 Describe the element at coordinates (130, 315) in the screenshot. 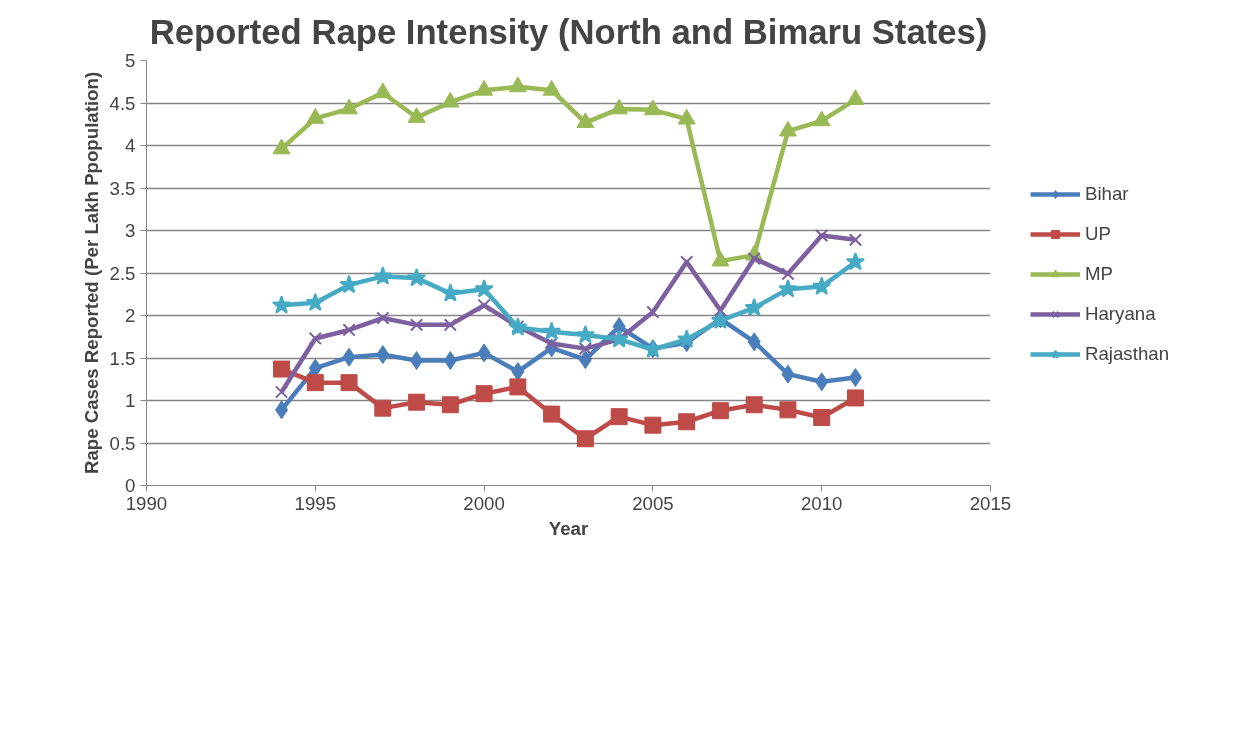

I see `y-tick-label: 2` at that location.